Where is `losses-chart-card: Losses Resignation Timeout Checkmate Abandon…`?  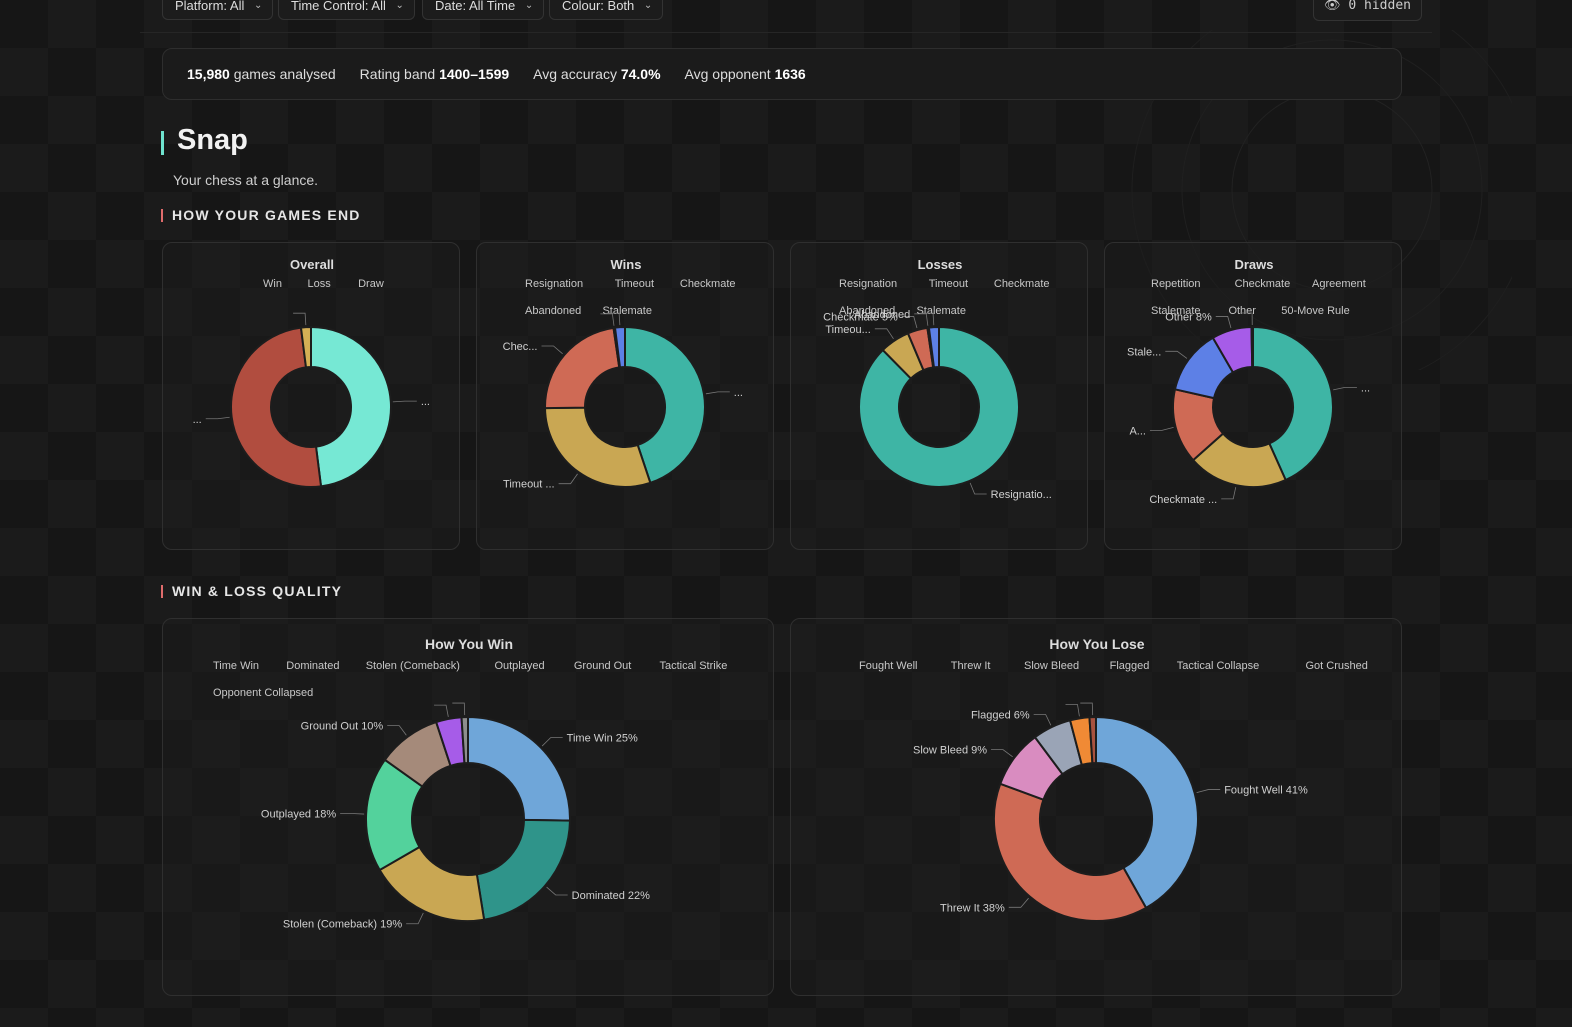
losses-chart-card: Losses Resignation Timeout Checkmate Abandon… is located at coordinates (939, 396).